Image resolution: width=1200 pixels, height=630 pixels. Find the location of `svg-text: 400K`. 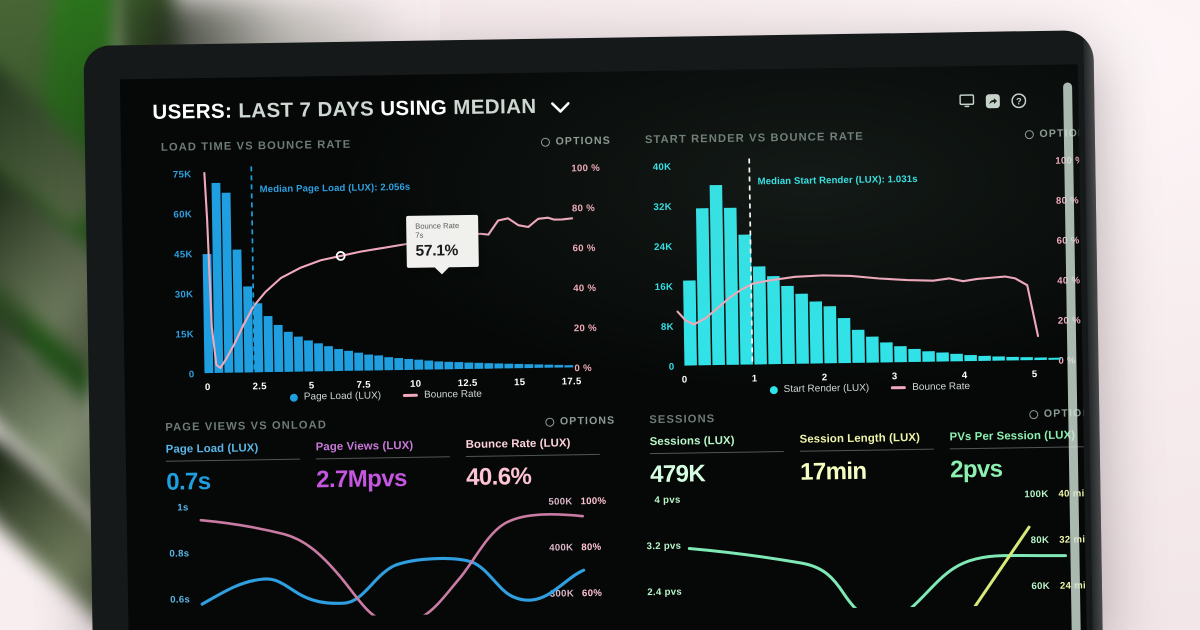

svg-text: 400K is located at coordinates (561, 548).